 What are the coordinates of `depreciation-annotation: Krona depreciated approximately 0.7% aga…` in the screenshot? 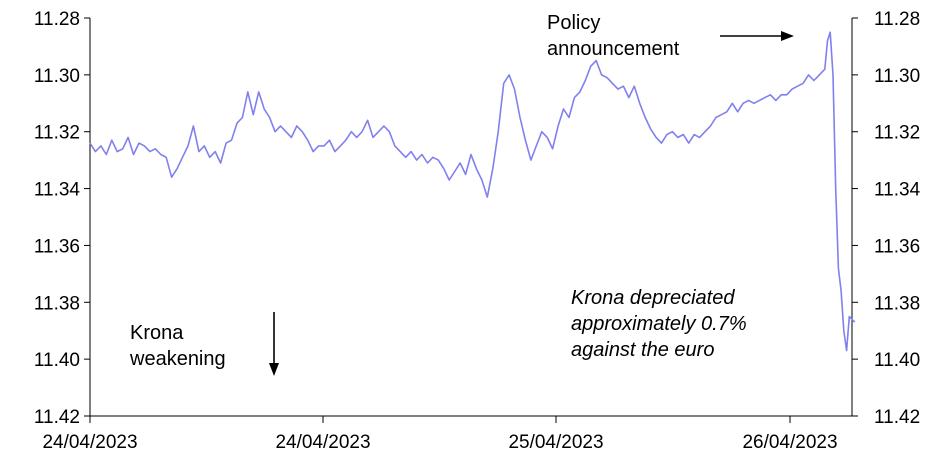 It's located at (659, 324).